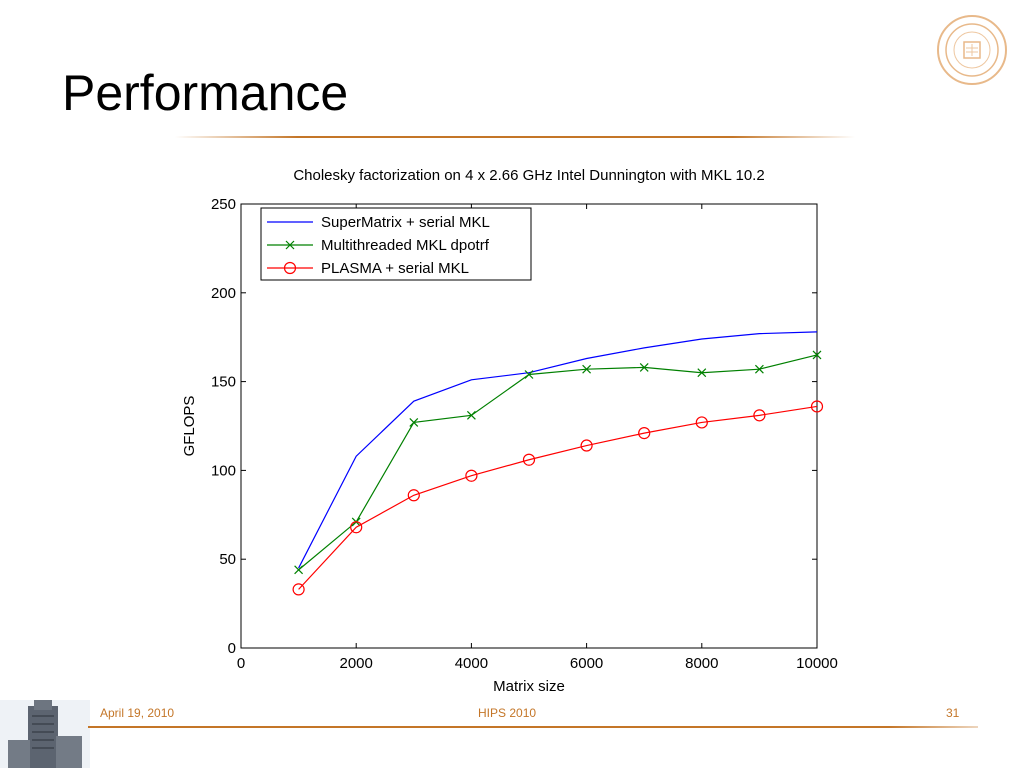 Image resolution: width=1024 pixels, height=768 pixels. I want to click on title-divider, so click(515, 137).